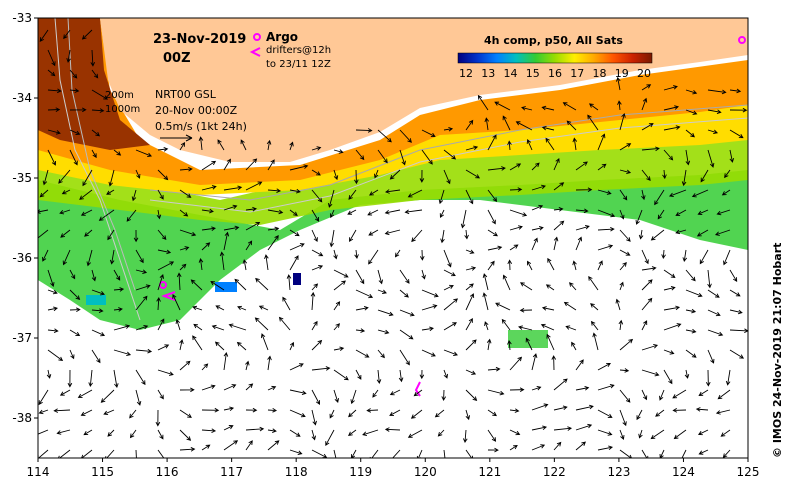  What do you see at coordinates (600, 73) in the screenshot?
I see `colorbar-tick-label: 18` at bounding box center [600, 73].